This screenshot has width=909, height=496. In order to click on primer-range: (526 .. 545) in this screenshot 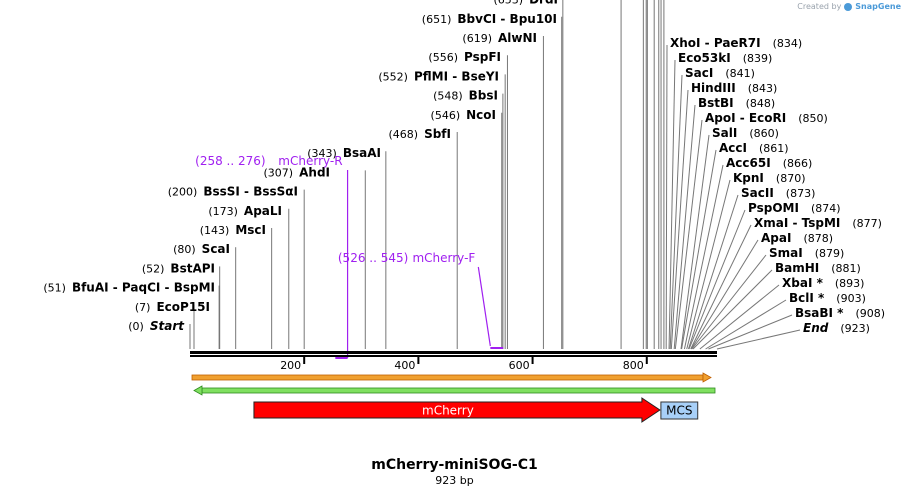, I will do `click(373, 258)`.